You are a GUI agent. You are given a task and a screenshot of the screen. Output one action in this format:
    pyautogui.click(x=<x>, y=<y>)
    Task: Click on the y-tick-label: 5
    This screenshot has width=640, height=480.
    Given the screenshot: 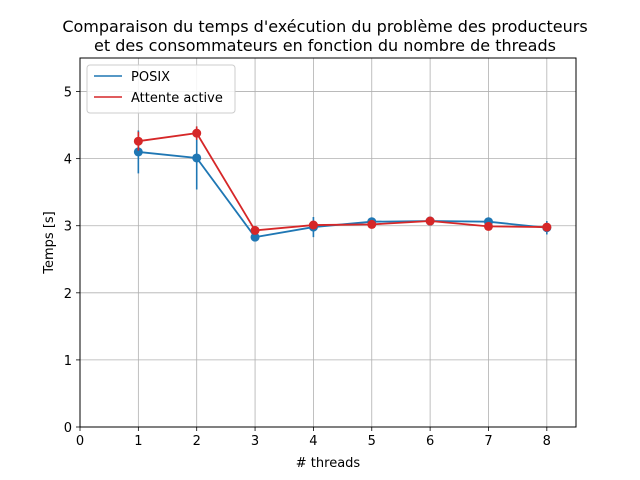 What is the action you would take?
    pyautogui.click(x=68, y=93)
    